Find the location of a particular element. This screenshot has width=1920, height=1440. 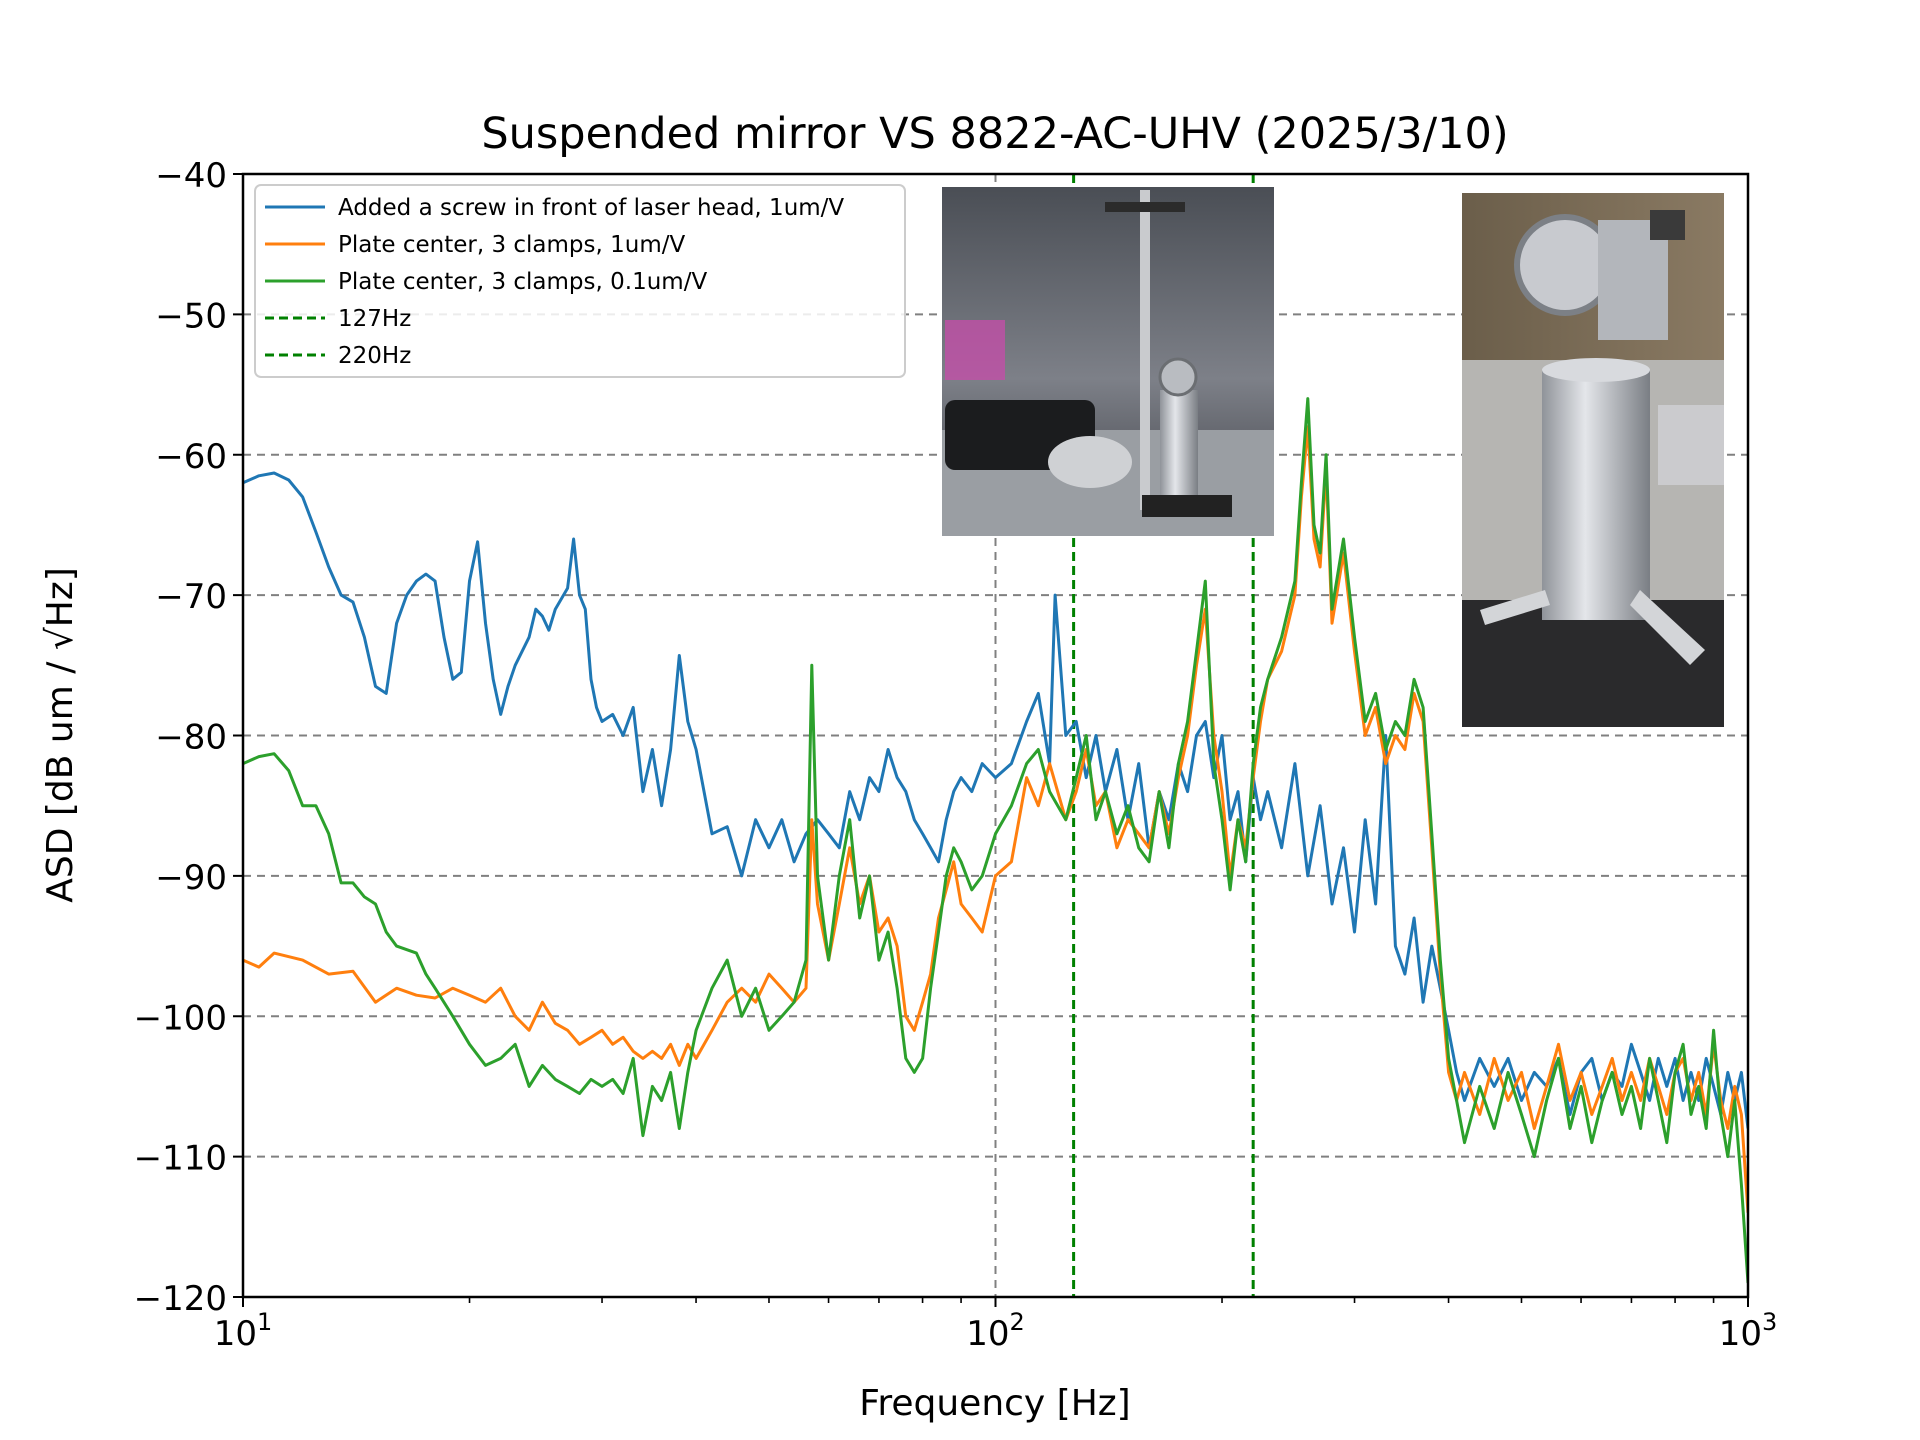

legend-label: 127Hz is located at coordinates (374, 319).